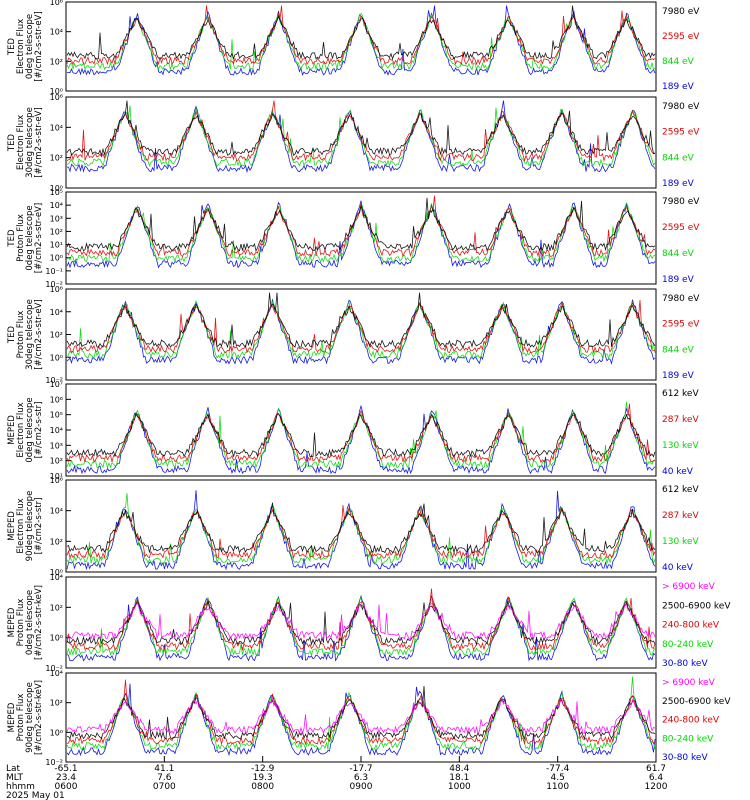 Image resolution: width=750 pixels, height=800 pixels. What do you see at coordinates (35, 795) in the screenshot?
I see `axis-row-label: 2025 May 01` at bounding box center [35, 795].